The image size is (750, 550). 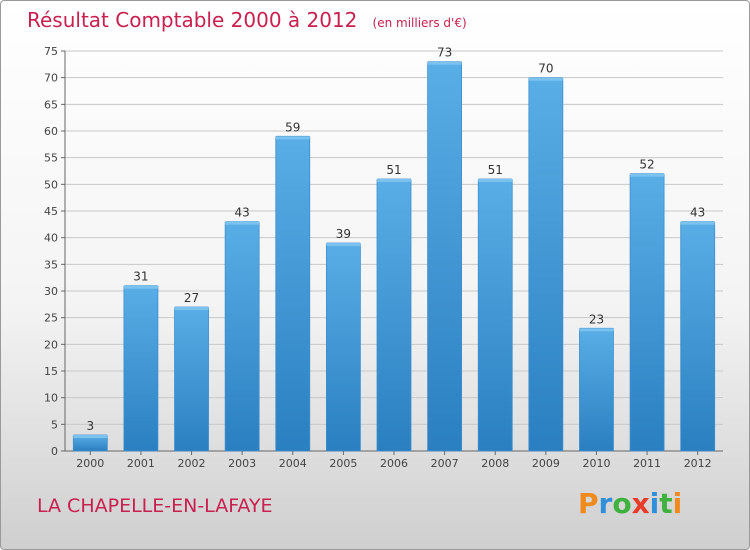 I want to click on y-tick-label: 40, so click(x=51, y=238).